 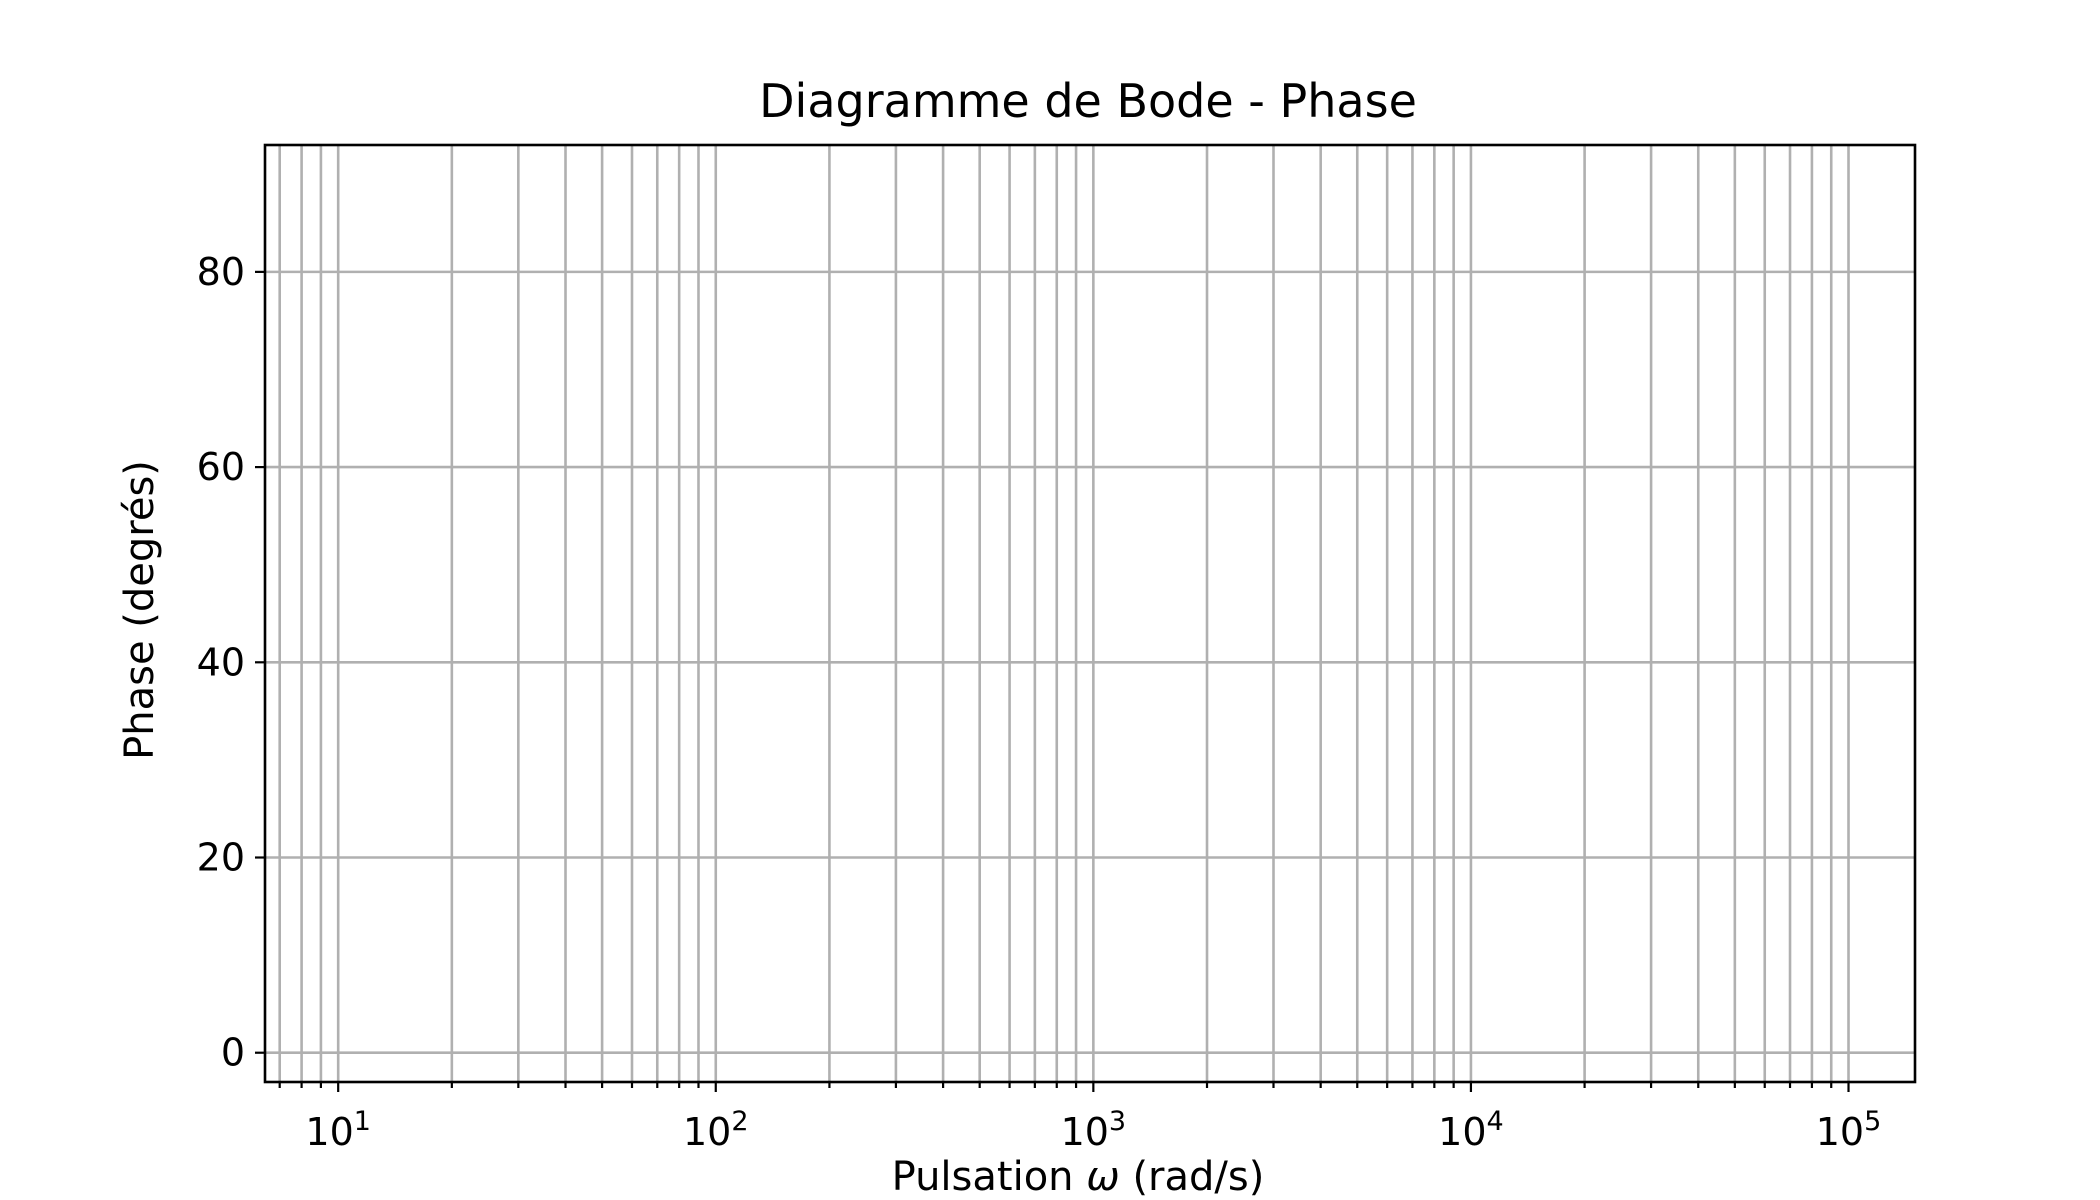 I want to click on x-tick-label: 10², so click(x=716, y=1130).